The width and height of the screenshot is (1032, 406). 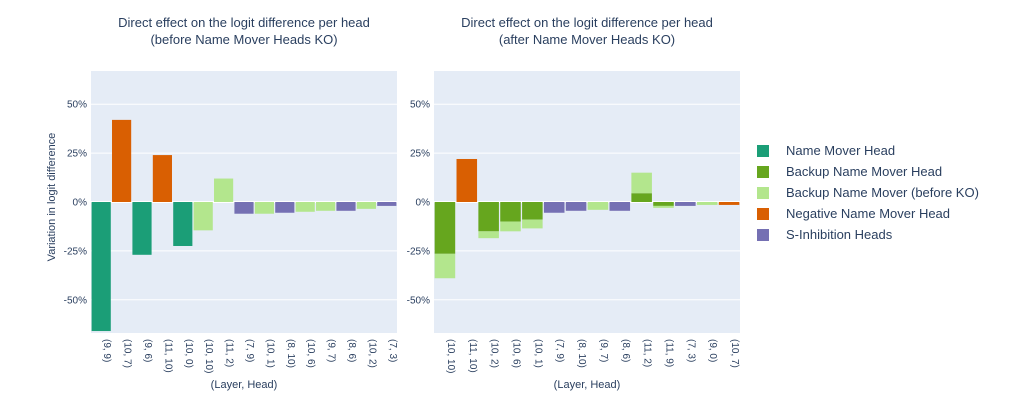 I want to click on legend-item: Backup Name Mover (before KO), so click(x=868, y=192).